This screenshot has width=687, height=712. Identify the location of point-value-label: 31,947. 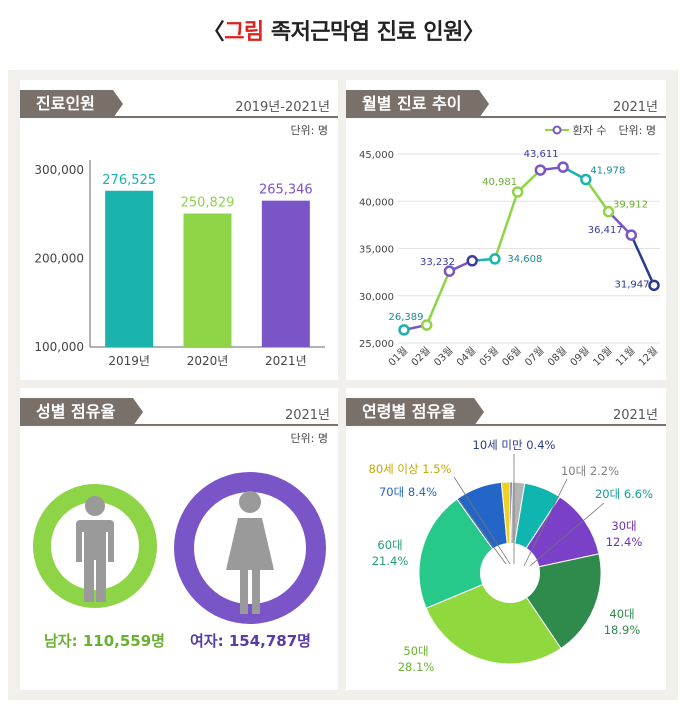
(632, 284).